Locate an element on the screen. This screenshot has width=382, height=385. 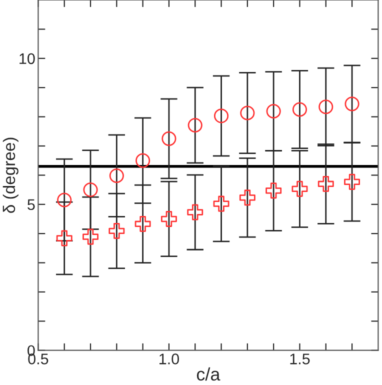
y-tick-label: 5 is located at coordinates (31, 204).